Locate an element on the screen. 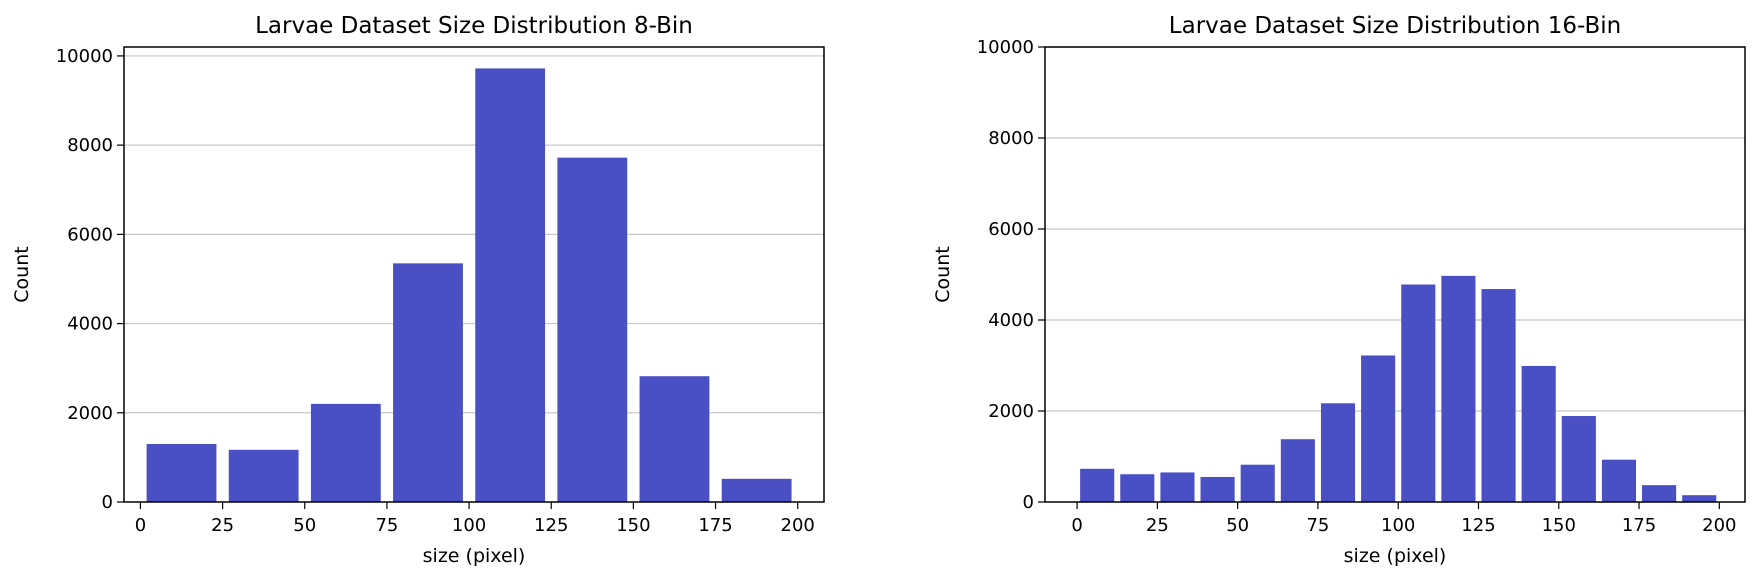  chart-title: Larvae Dataset Size Distribution 16-Bin is located at coordinates (1395, 26).